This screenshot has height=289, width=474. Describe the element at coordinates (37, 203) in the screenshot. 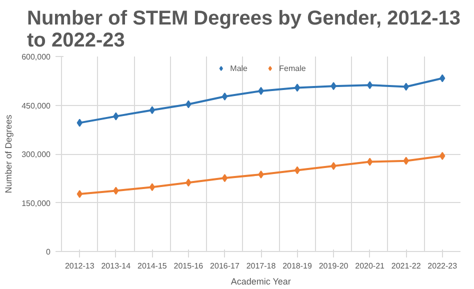

I see `y-tick-label: 150,000` at that location.